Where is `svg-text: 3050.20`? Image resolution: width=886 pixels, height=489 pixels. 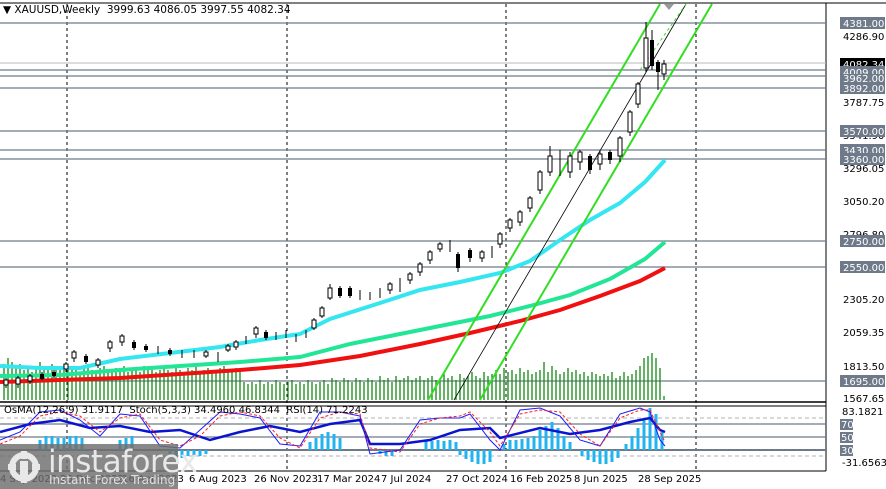
svg-text: 3050.20 is located at coordinates (863, 202).